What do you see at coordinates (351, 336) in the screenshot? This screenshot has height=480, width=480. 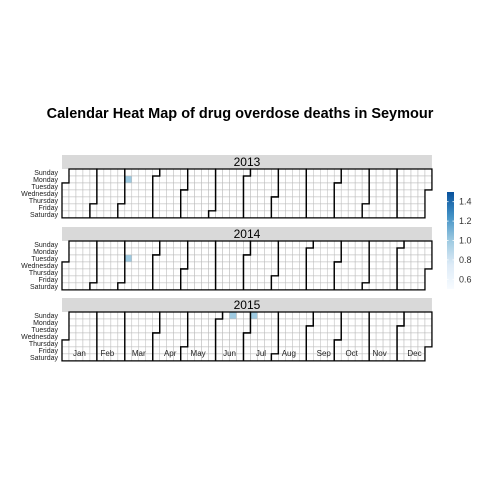 I see `month-outline` at bounding box center [351, 336].